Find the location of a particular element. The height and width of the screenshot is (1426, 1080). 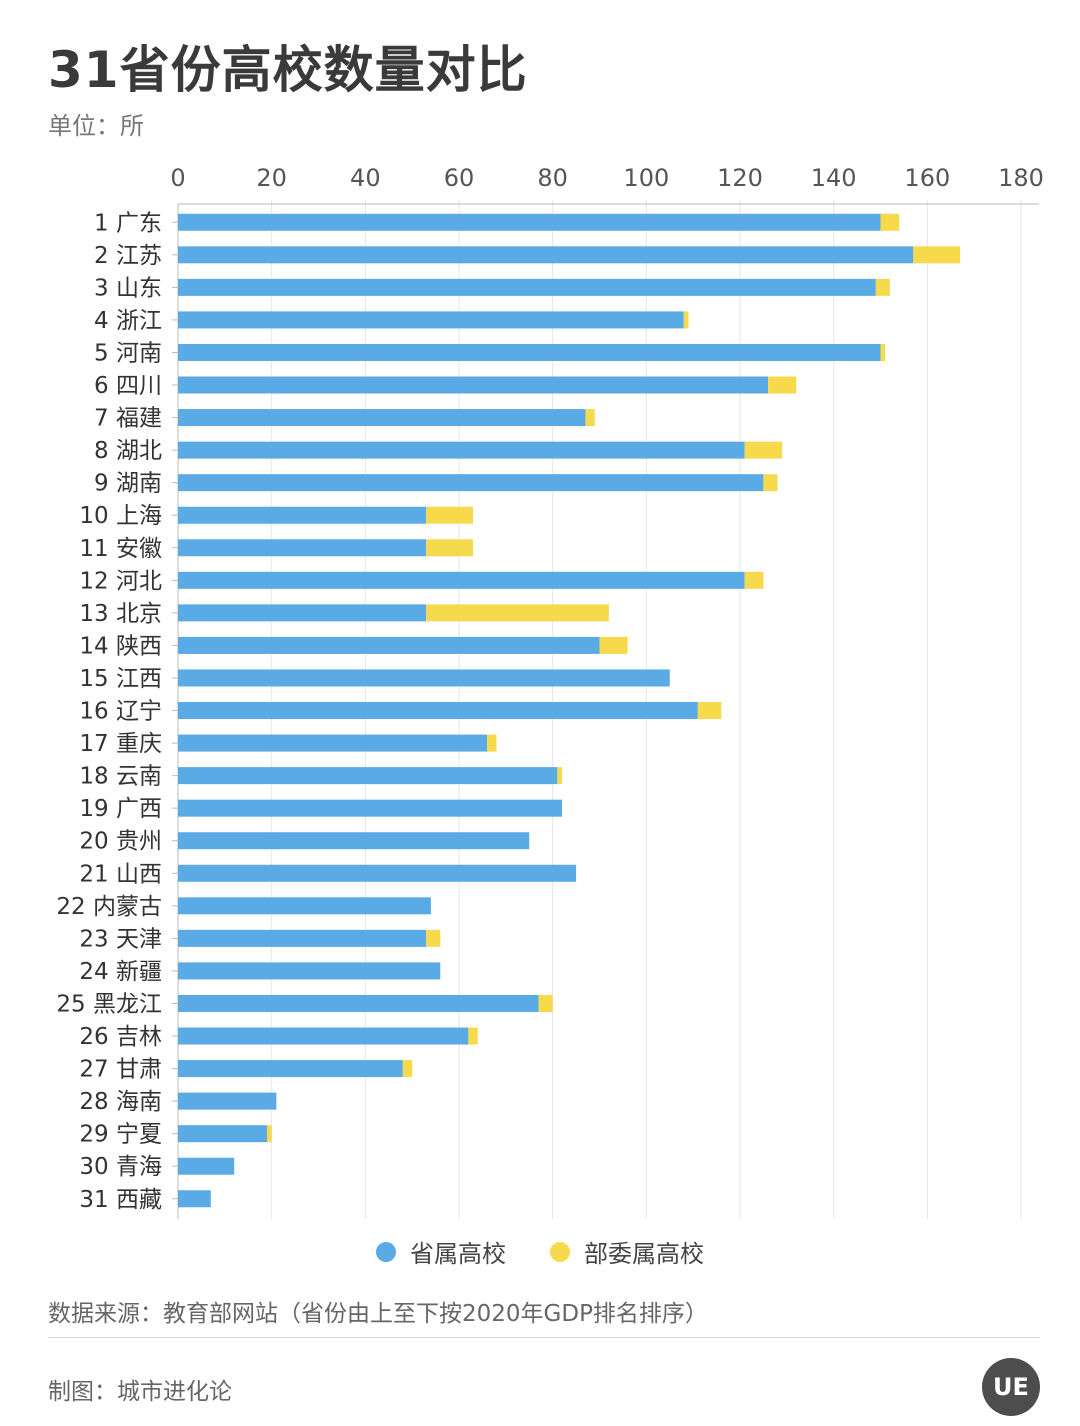

category-label: 1 广东 is located at coordinates (128, 223).